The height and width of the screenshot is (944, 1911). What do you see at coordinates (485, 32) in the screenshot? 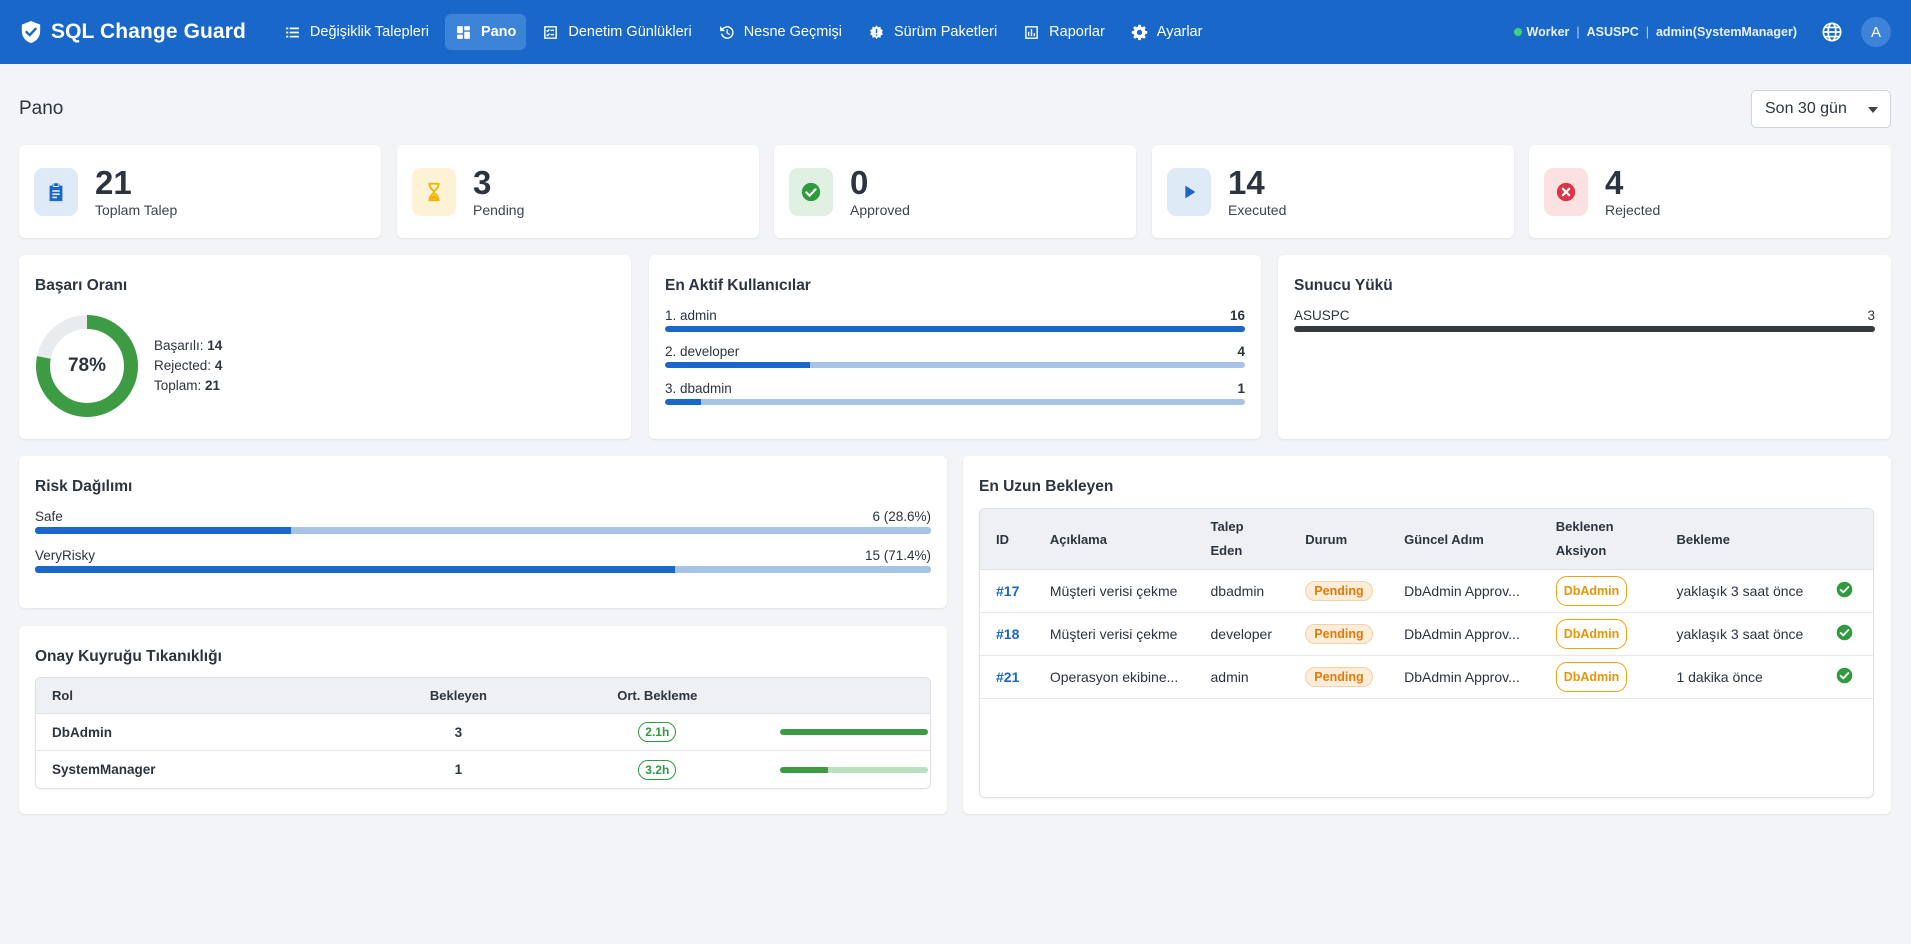
I see `nav-item-dashboard: Pano` at bounding box center [485, 32].